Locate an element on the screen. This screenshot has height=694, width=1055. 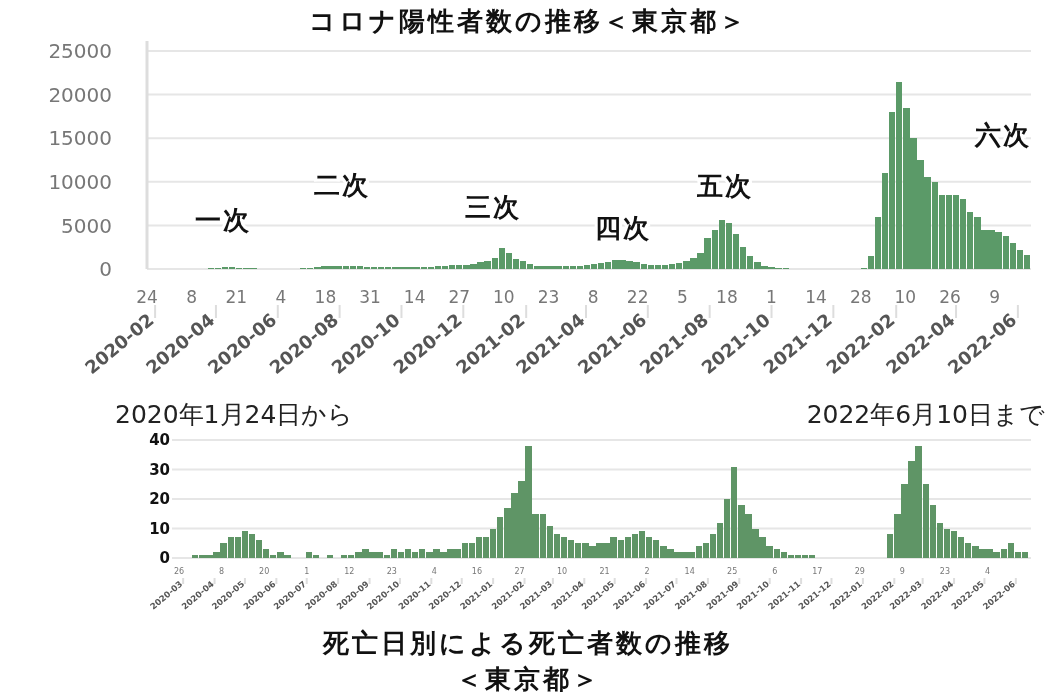
annotation: 五次 is located at coordinates (724, 186).